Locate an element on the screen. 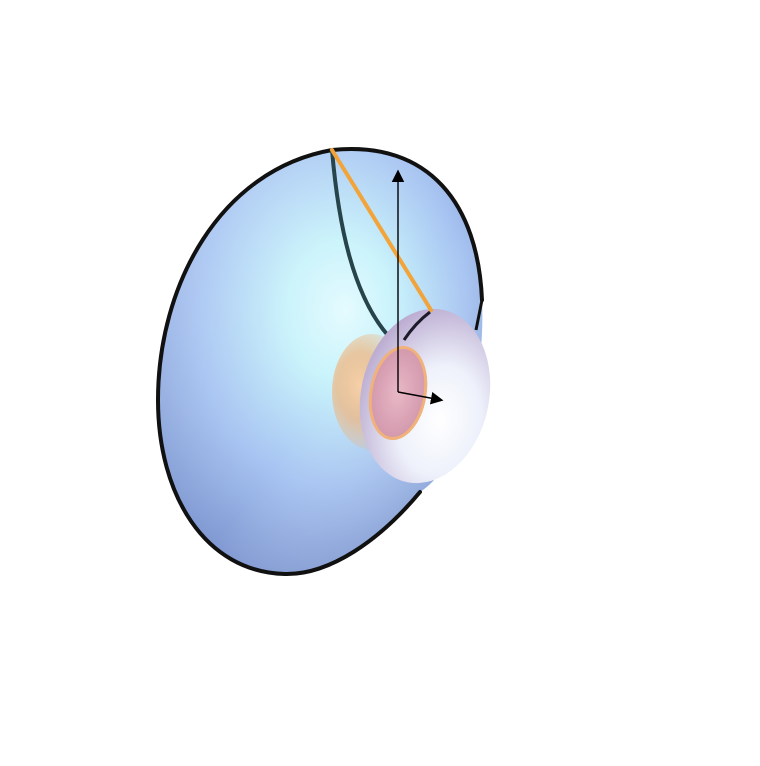 This screenshot has height=766, width=760. inner-rim-dark-edge is located at coordinates (416, 325).